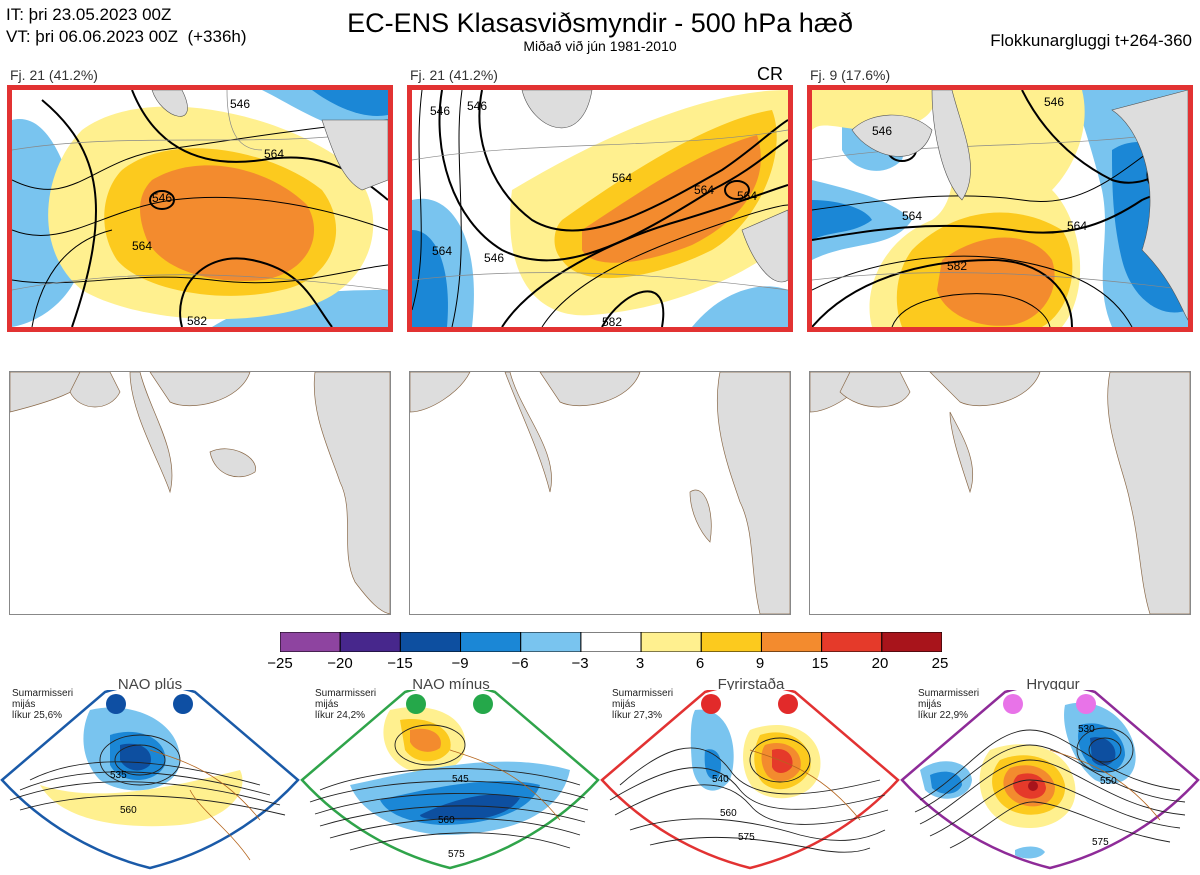  I want to click on regime-1-note: Sumarmisseri mijás líkur 25,6%, so click(43, 704).